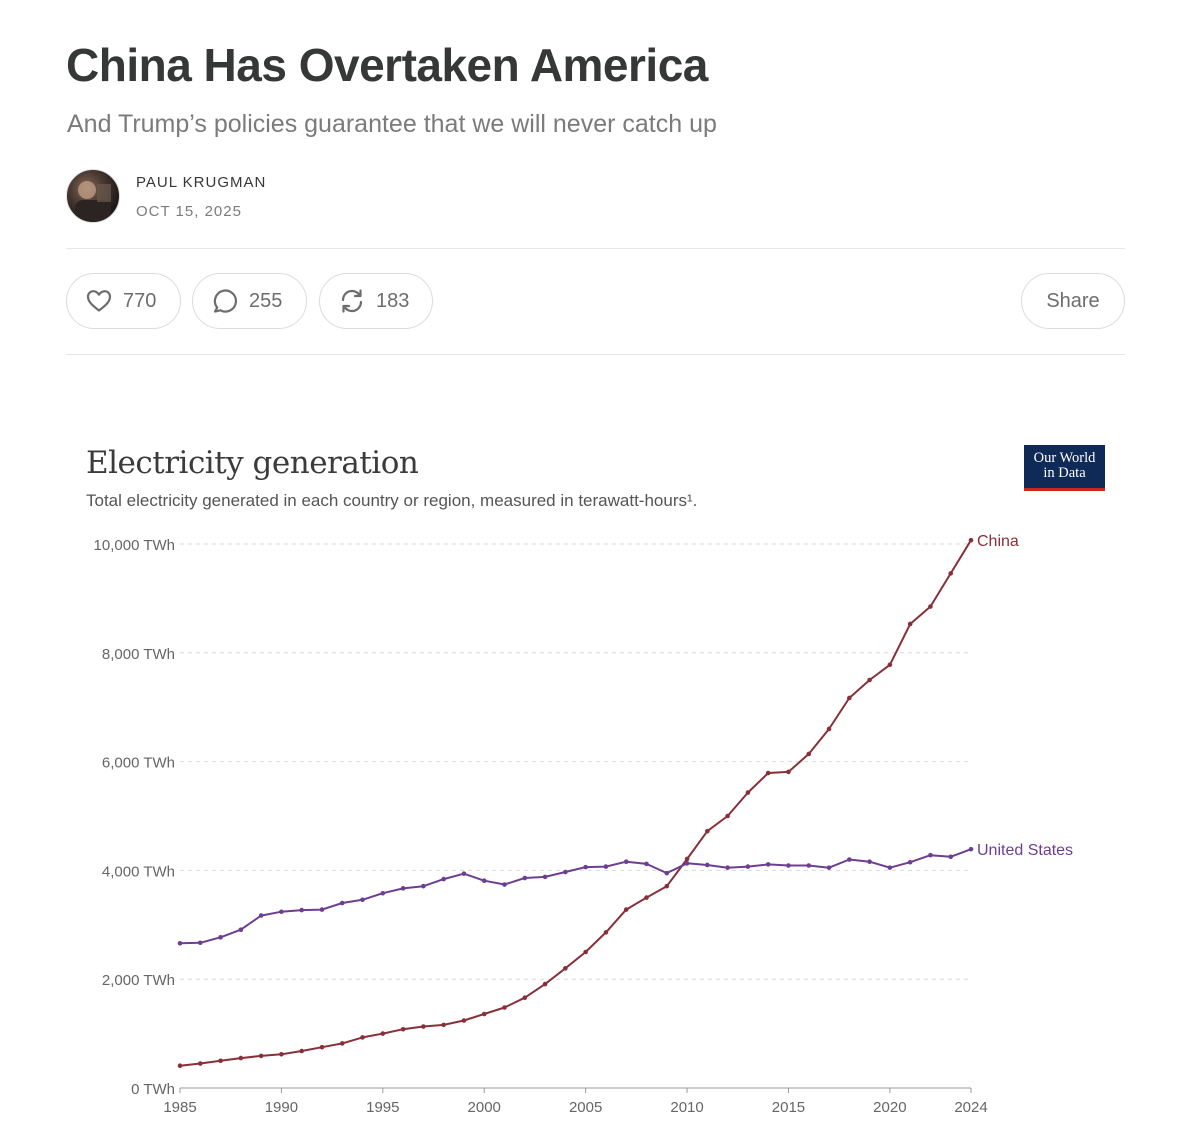 Image resolution: width=1200 pixels, height=1130 pixels. What do you see at coordinates (138, 763) in the screenshot?
I see `y-tick-label: 6,000 TWh` at bounding box center [138, 763].